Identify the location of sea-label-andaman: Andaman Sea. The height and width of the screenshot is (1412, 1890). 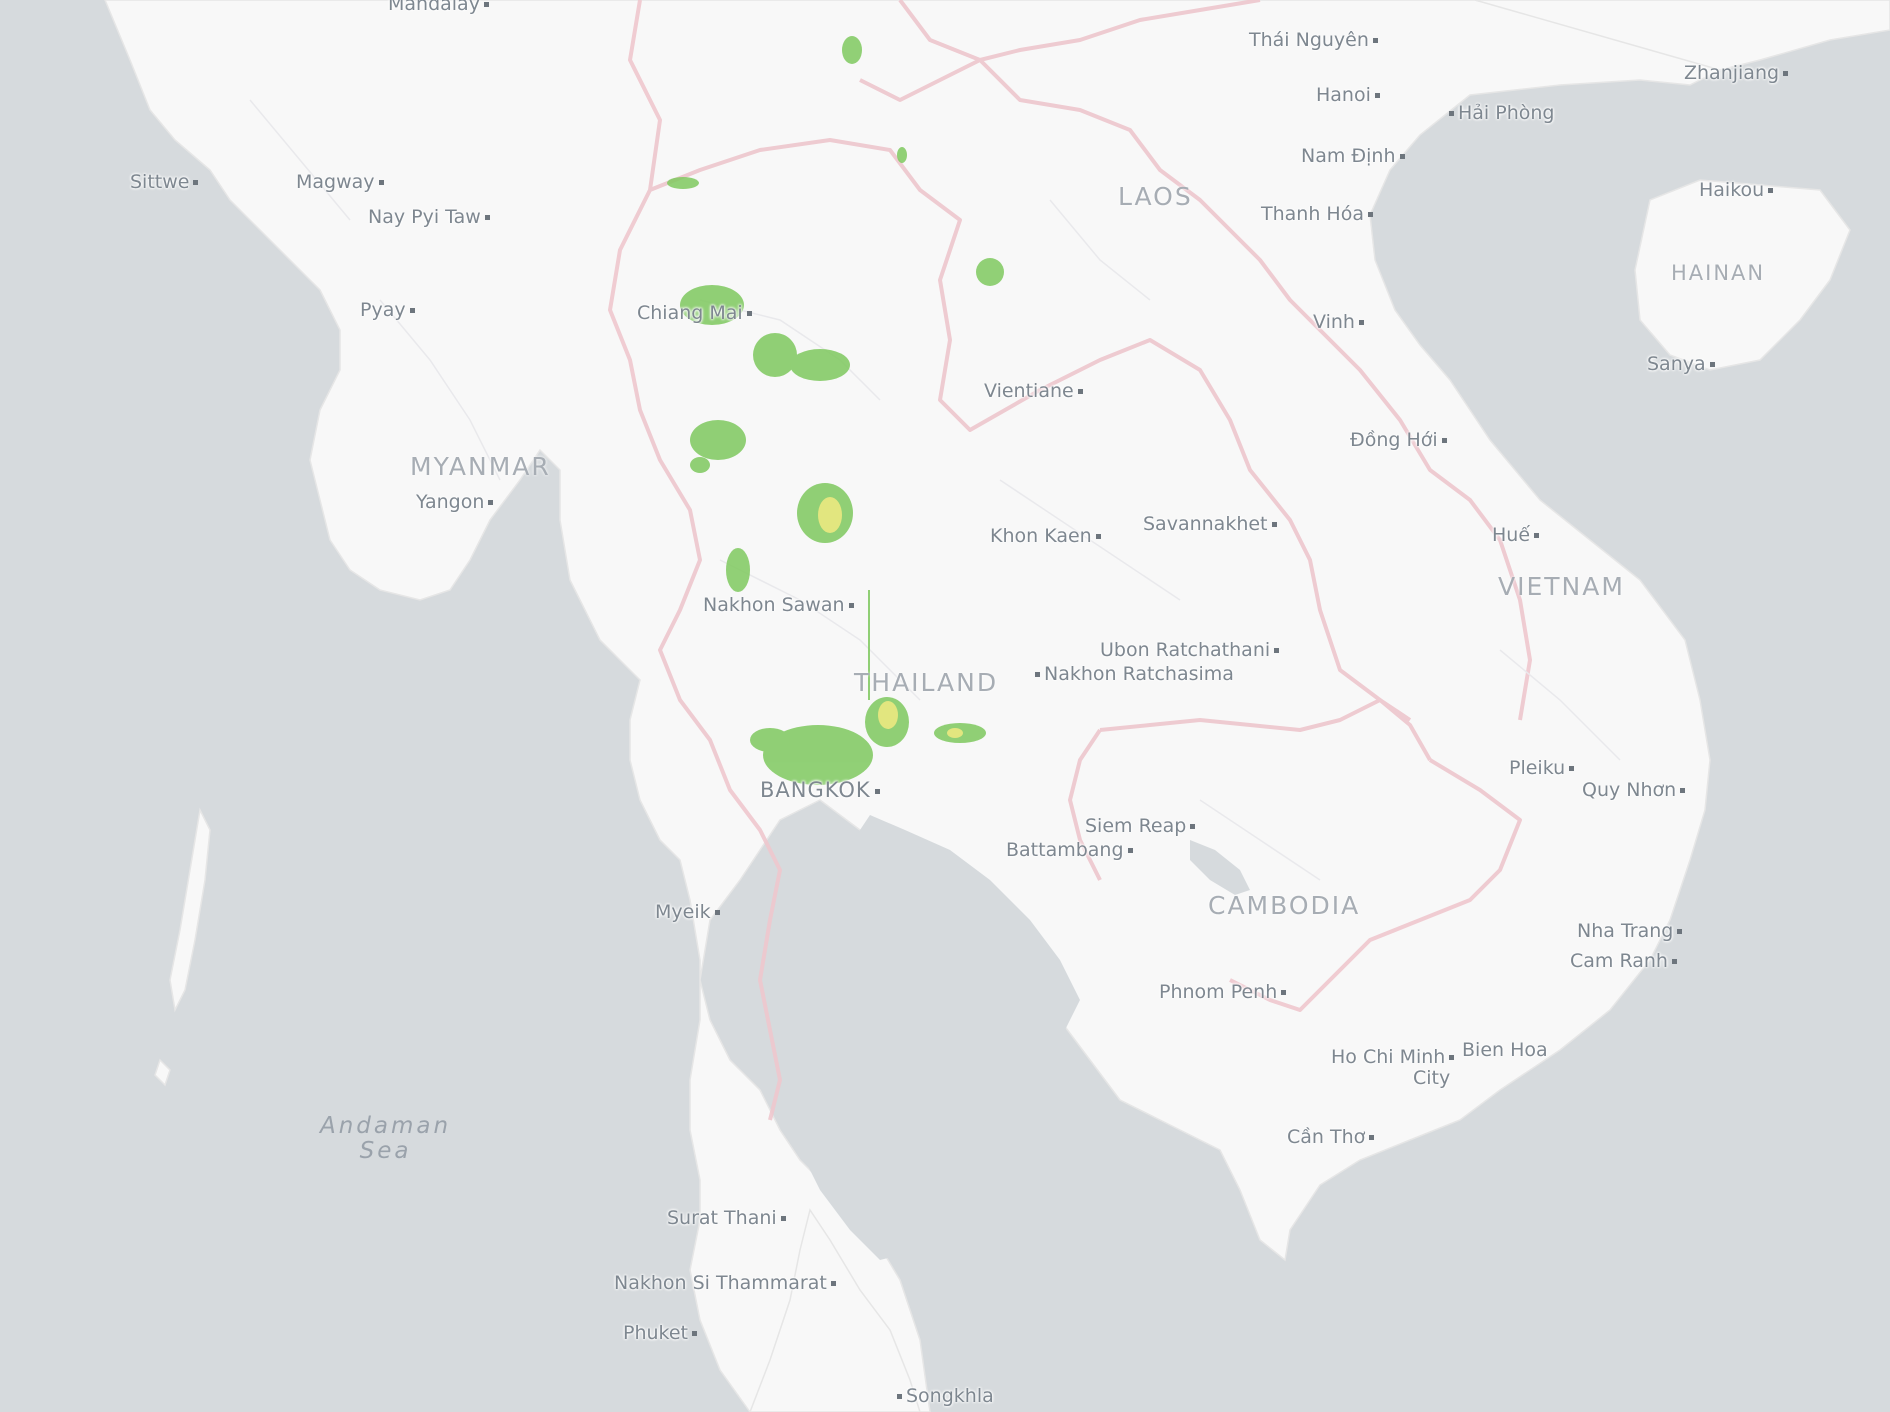
(385, 1139).